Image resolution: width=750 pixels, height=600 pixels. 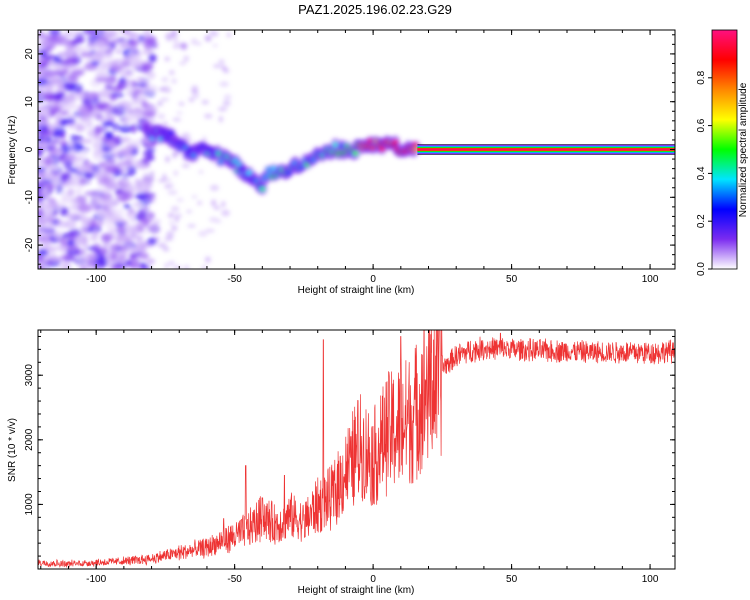 I want to click on snr-y-tick-label: 3000, so click(x=29, y=375).